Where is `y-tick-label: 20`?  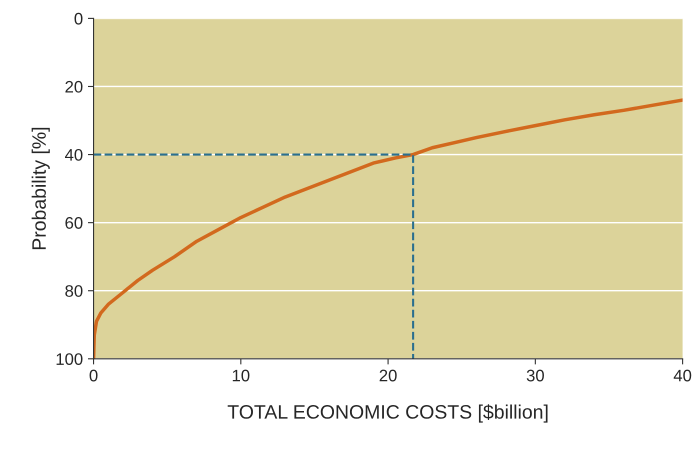
y-tick-label: 20 is located at coordinates (73, 86).